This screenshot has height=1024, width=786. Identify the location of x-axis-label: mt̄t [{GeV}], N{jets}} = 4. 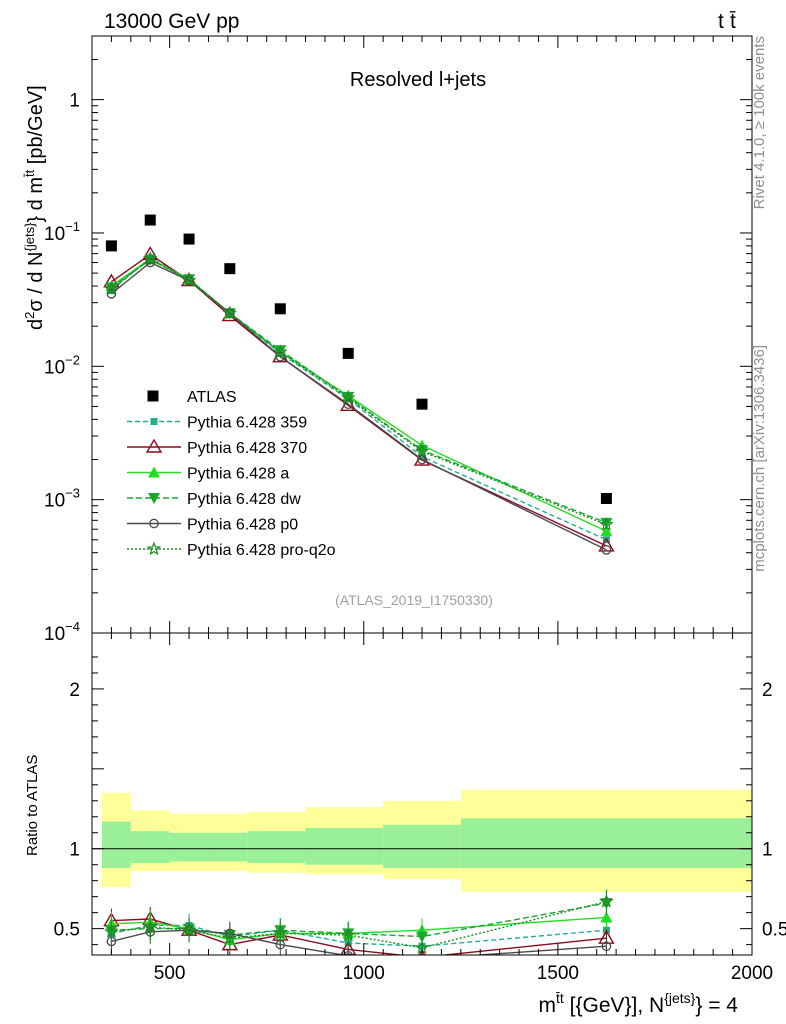
(639, 1003).